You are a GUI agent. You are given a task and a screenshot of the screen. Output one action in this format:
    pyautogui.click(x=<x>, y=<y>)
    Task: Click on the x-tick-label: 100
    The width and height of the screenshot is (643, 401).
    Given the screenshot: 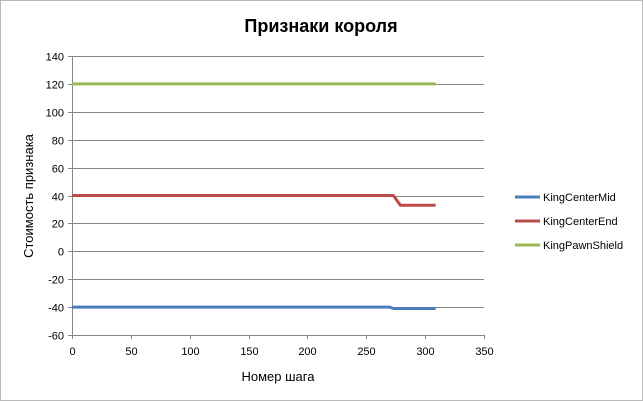 What is the action you would take?
    pyautogui.click(x=190, y=352)
    